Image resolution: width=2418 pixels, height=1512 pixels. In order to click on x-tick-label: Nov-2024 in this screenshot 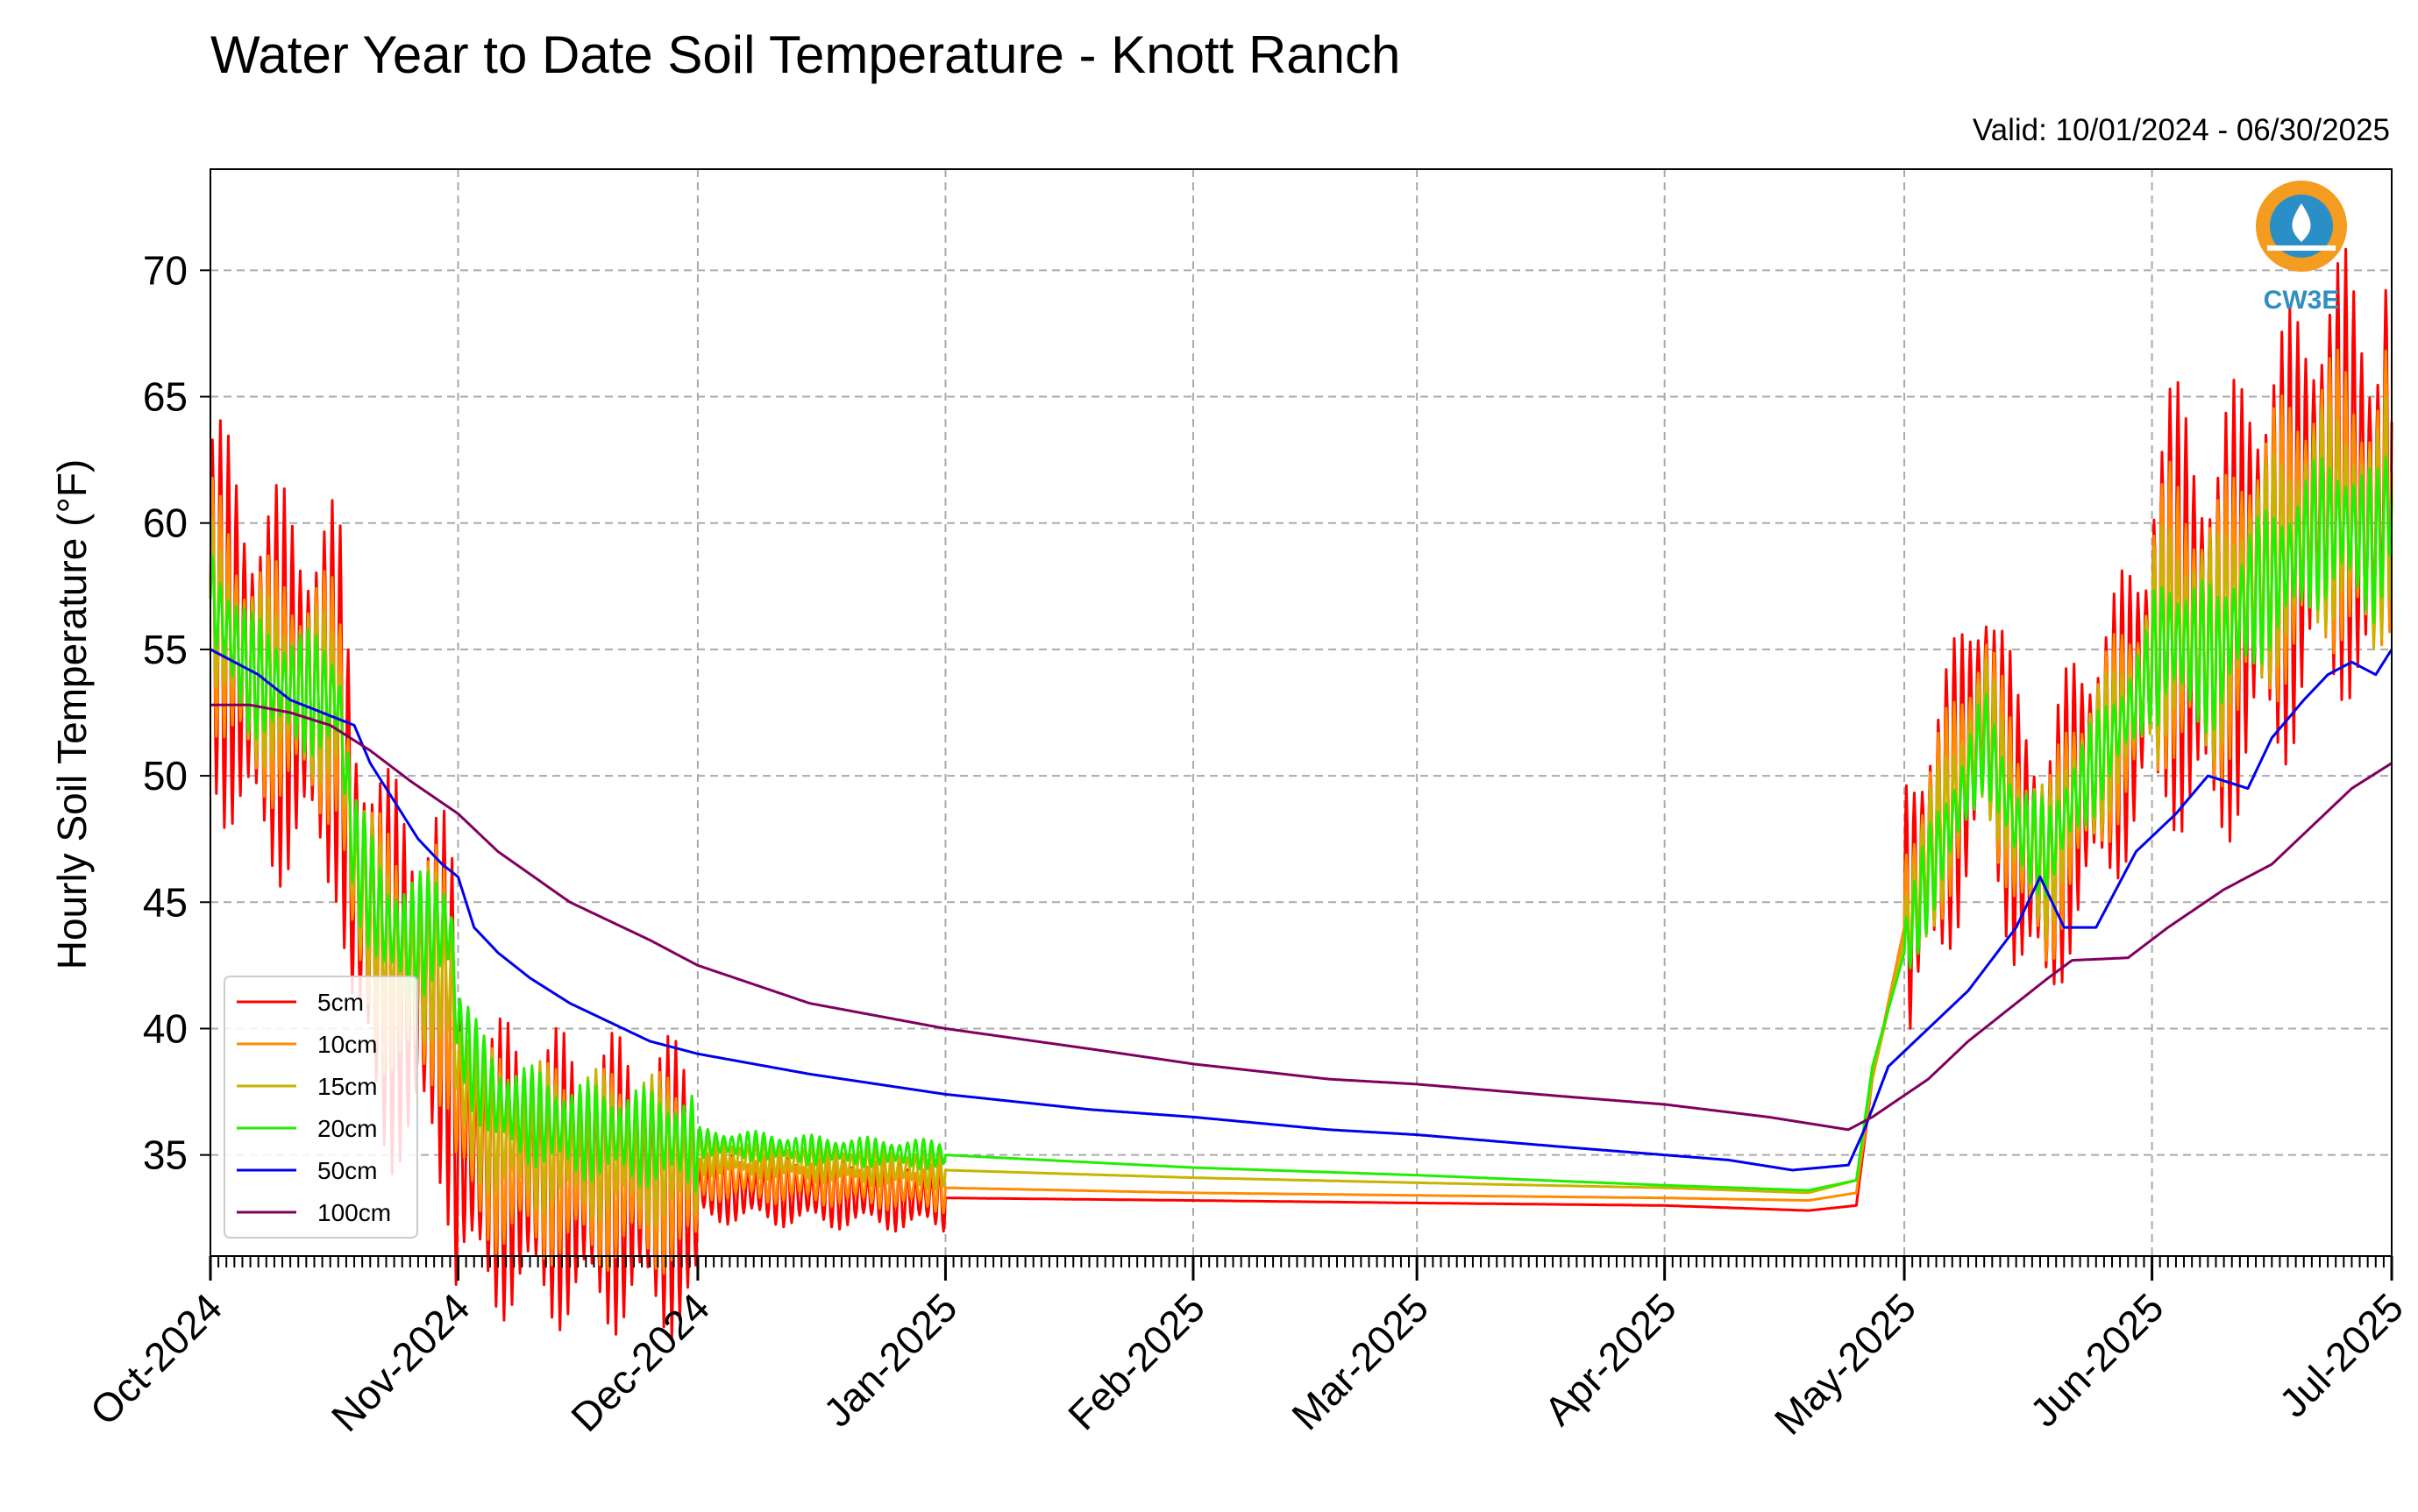, I will do `click(401, 1362)`.